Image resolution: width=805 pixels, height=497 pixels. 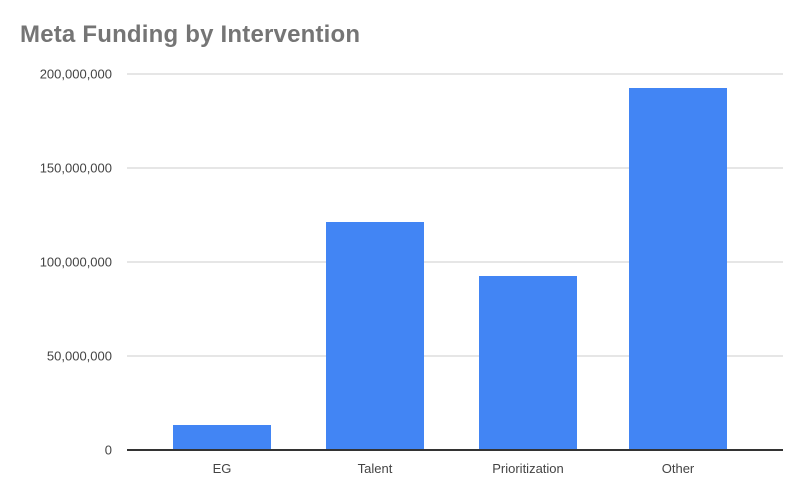 What do you see at coordinates (678, 268) in the screenshot?
I see `bar-other` at bounding box center [678, 268].